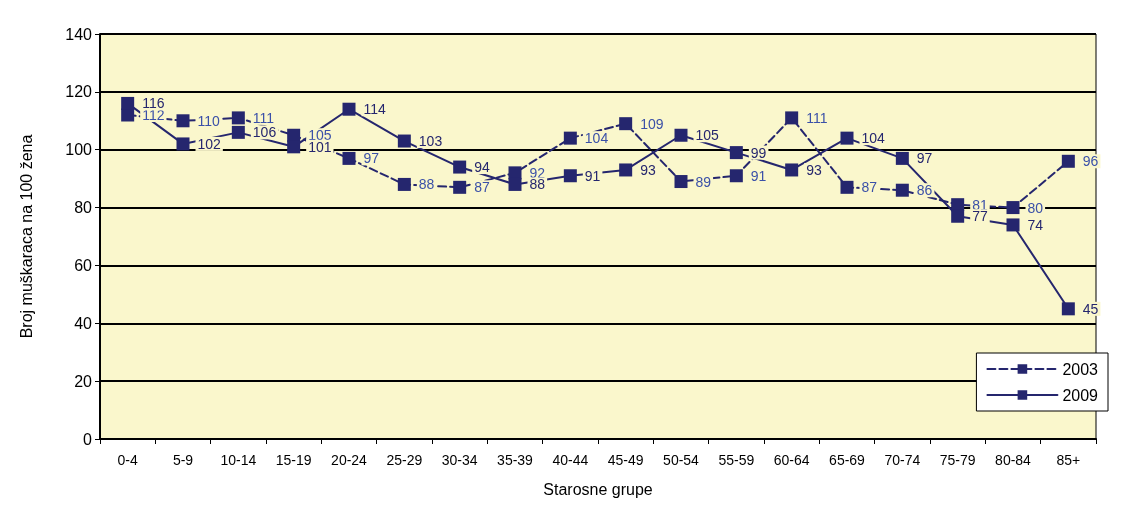 This screenshot has width=1130, height=523. I want to click on data-label: 110, so click(209, 120).